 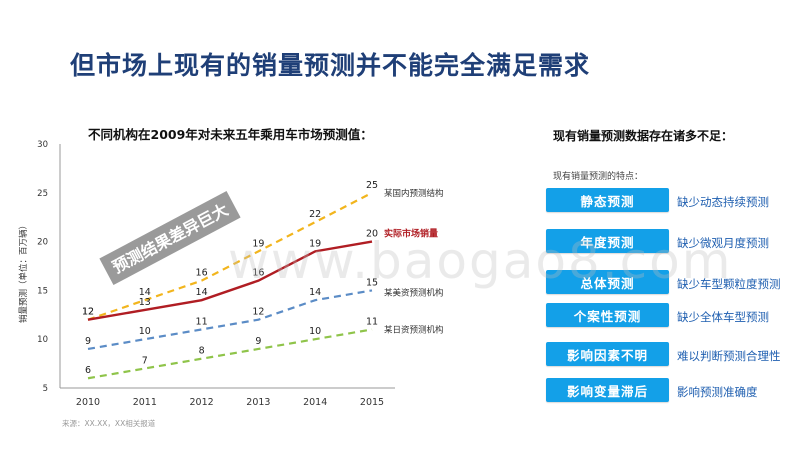 I want to click on deficiency-note: 缺少全体车型预测, so click(x=723, y=317).